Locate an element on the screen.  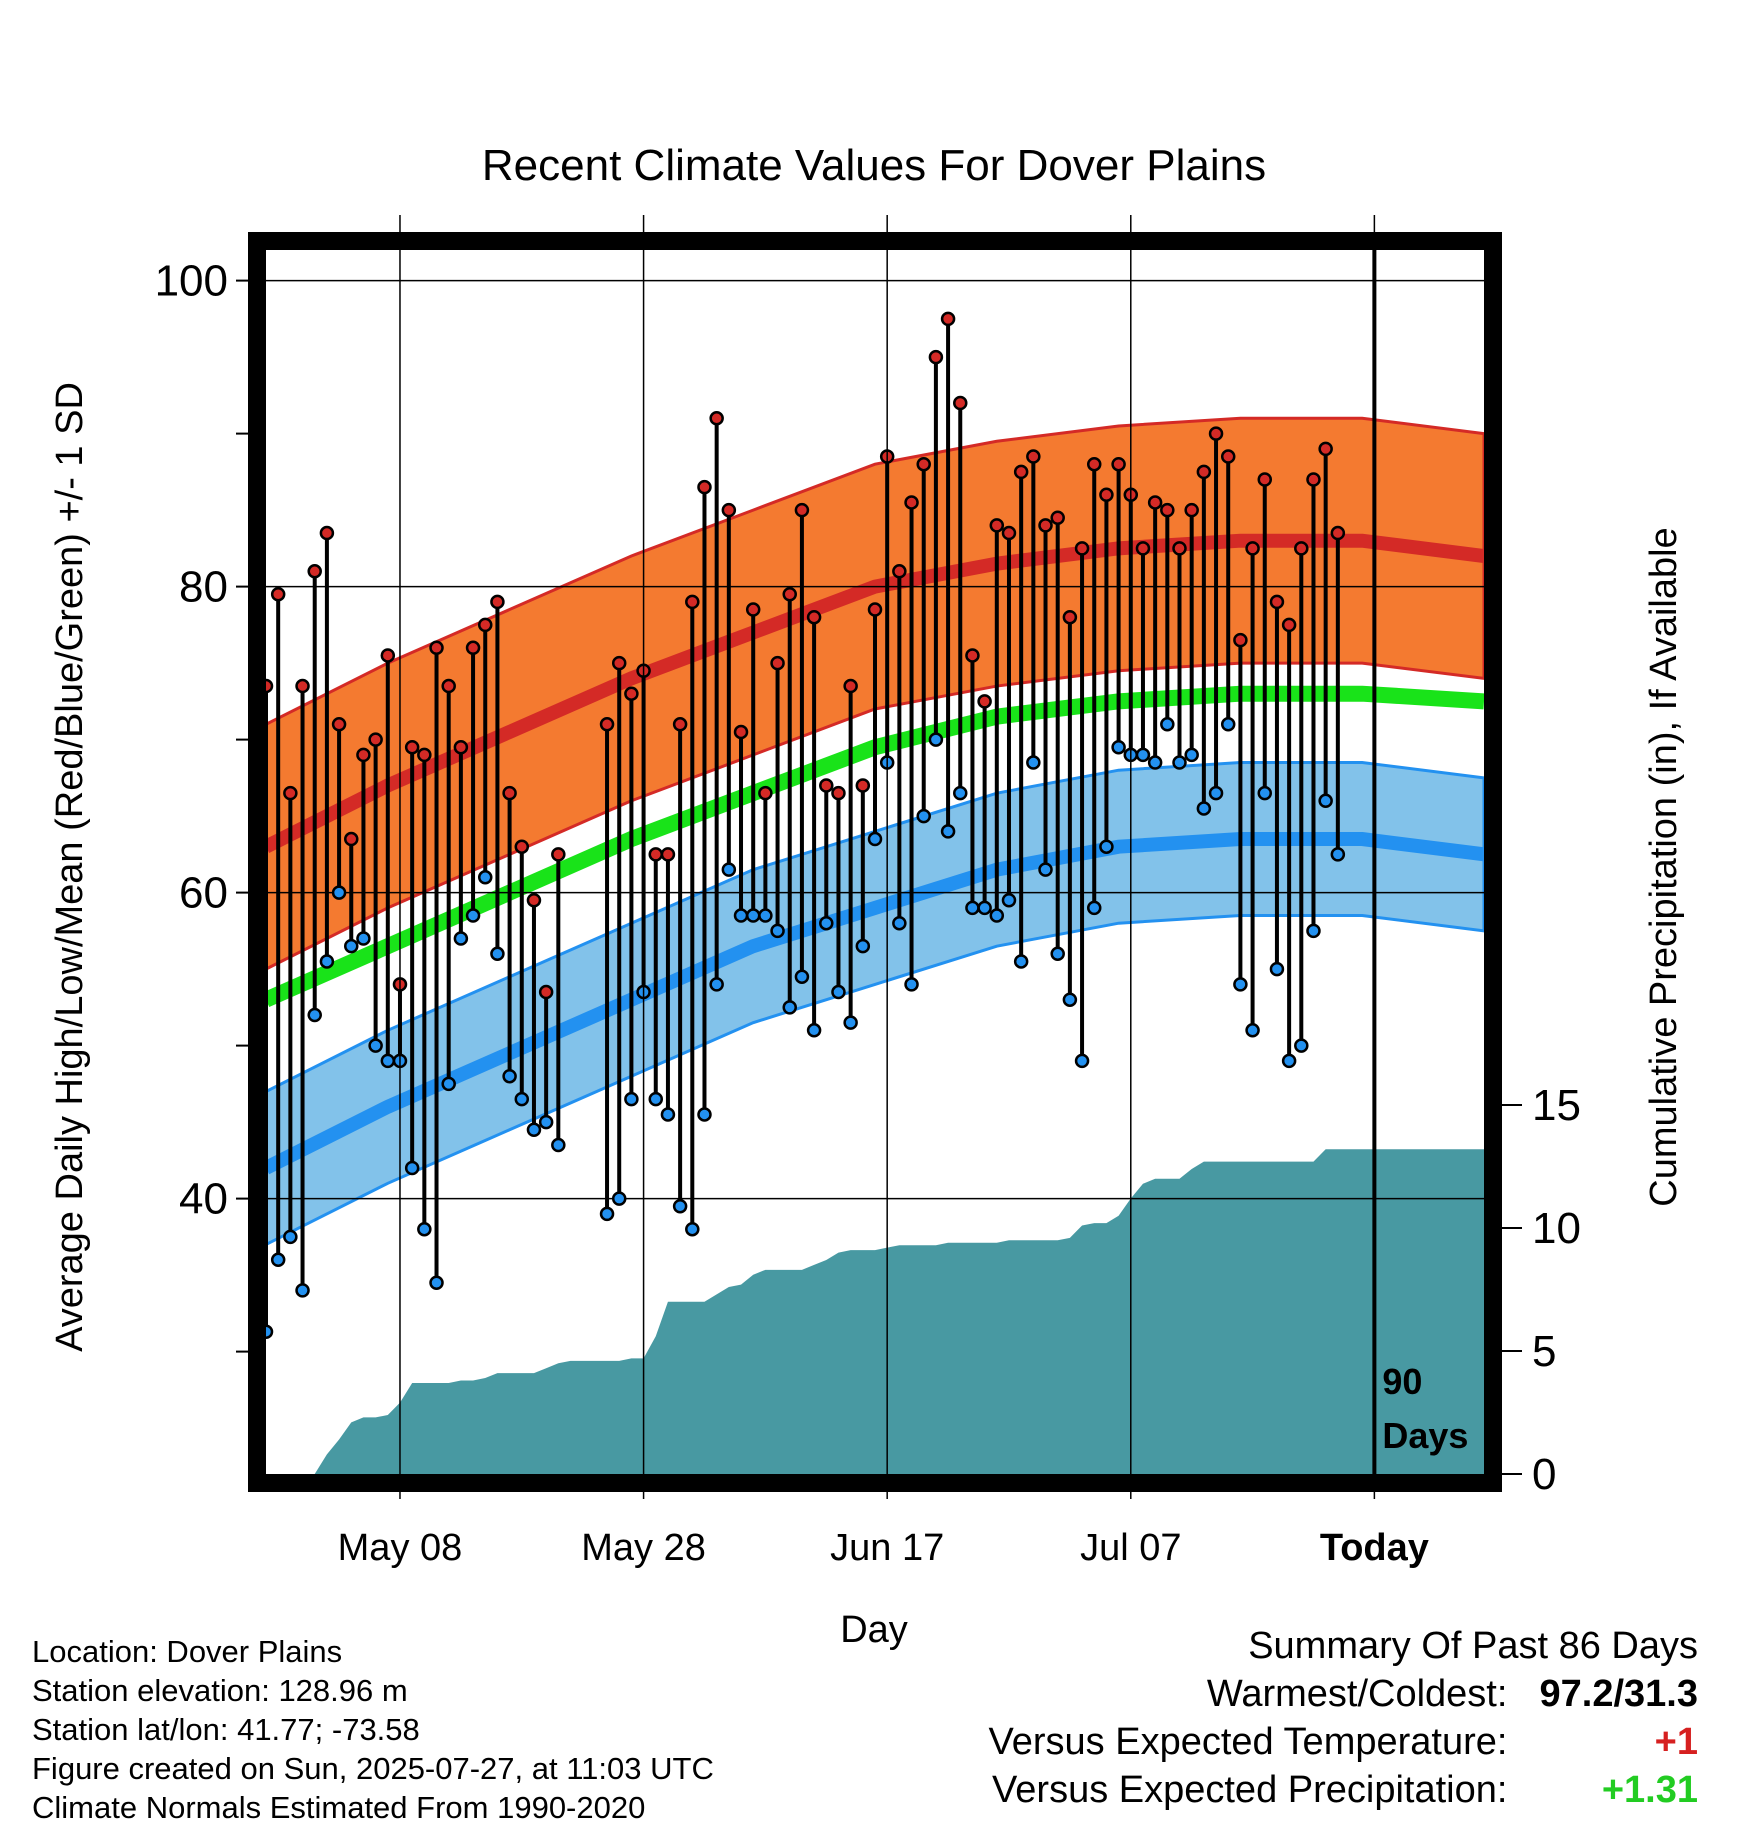
x-tick-label: Today is located at coordinates (1374, 1548).